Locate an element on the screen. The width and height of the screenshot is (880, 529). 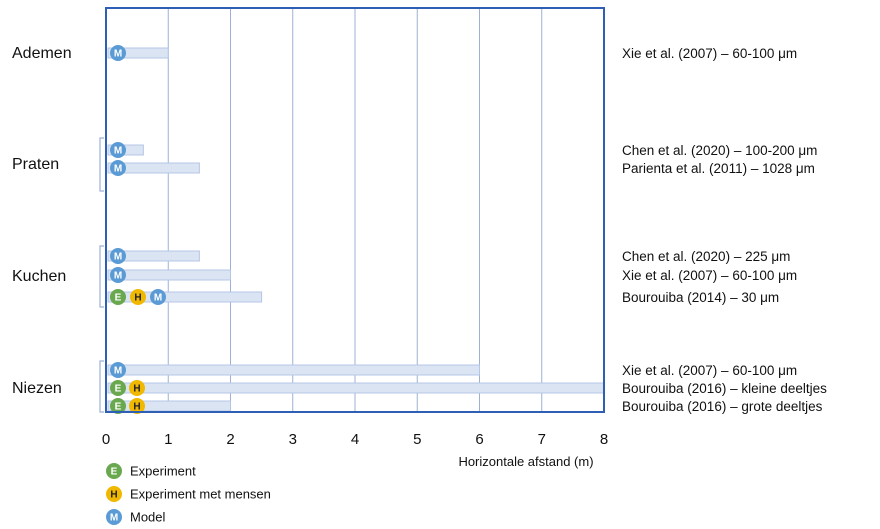
legend-marker-h-letter: H is located at coordinates (113, 495).